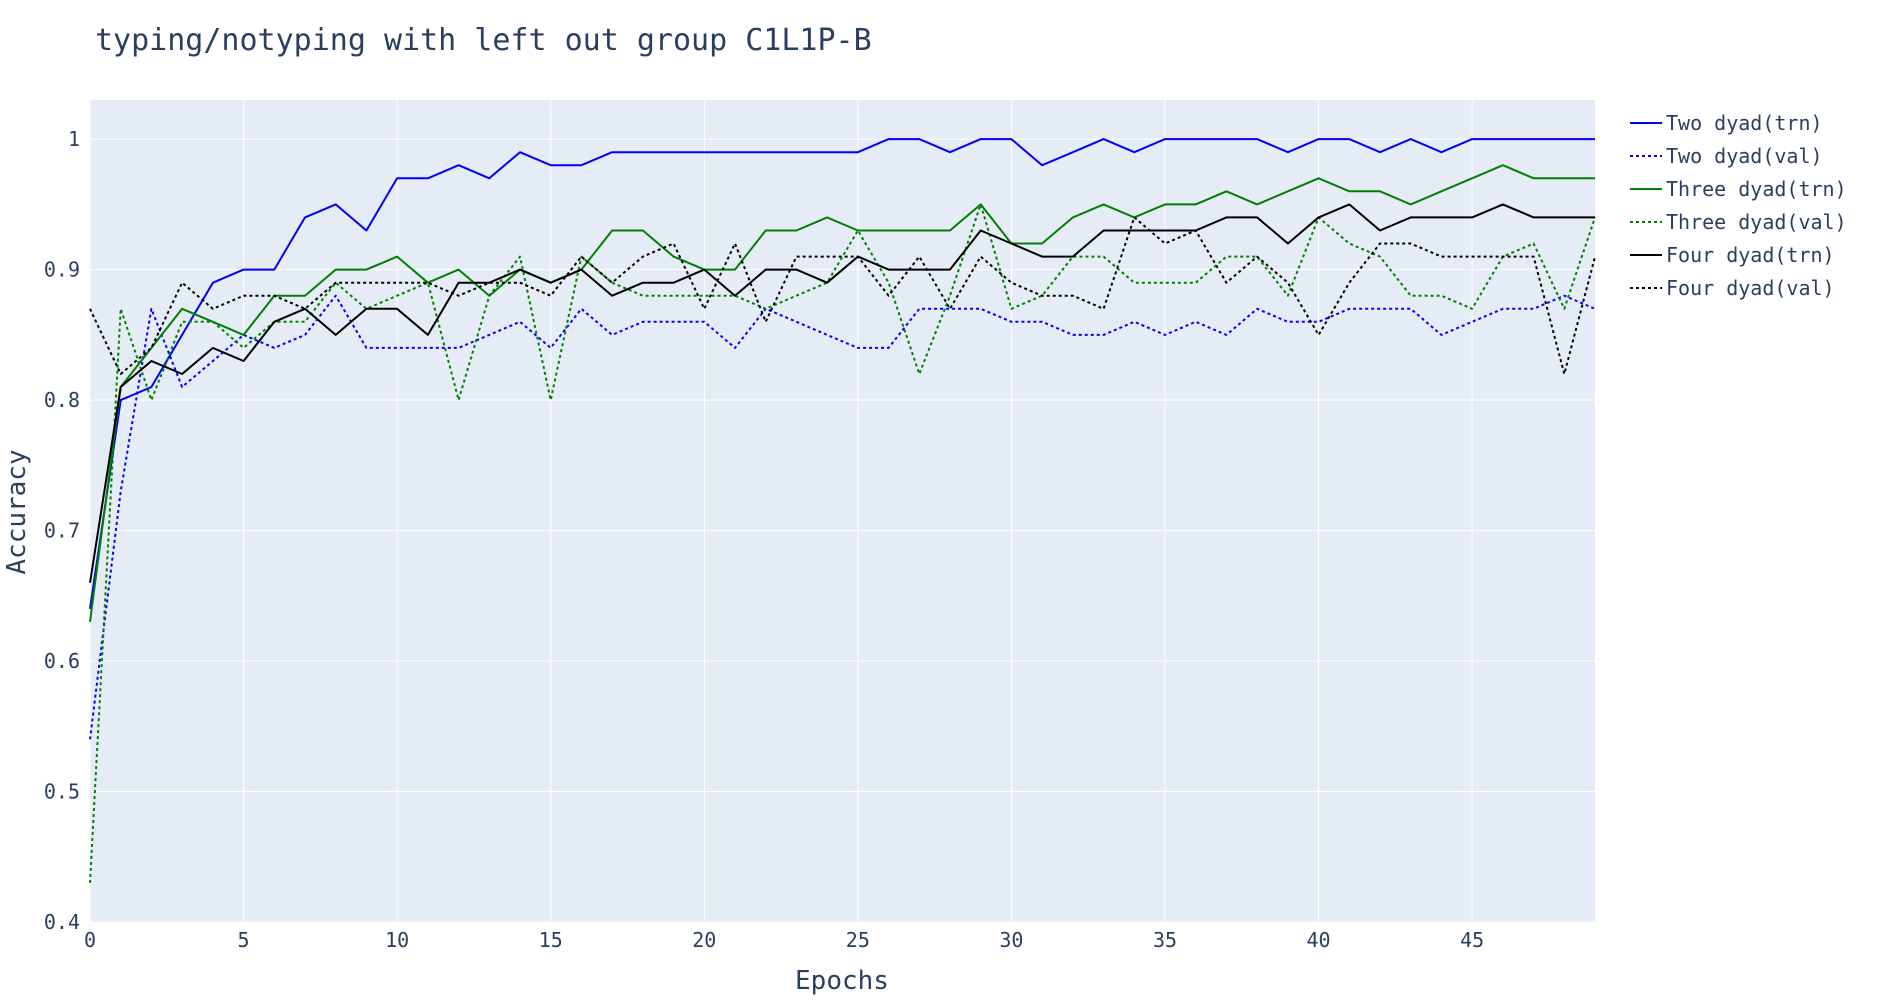 This screenshot has width=1887, height=1000. Describe the element at coordinates (62, 792) in the screenshot. I see `y-tick-label: 0.5` at that location.